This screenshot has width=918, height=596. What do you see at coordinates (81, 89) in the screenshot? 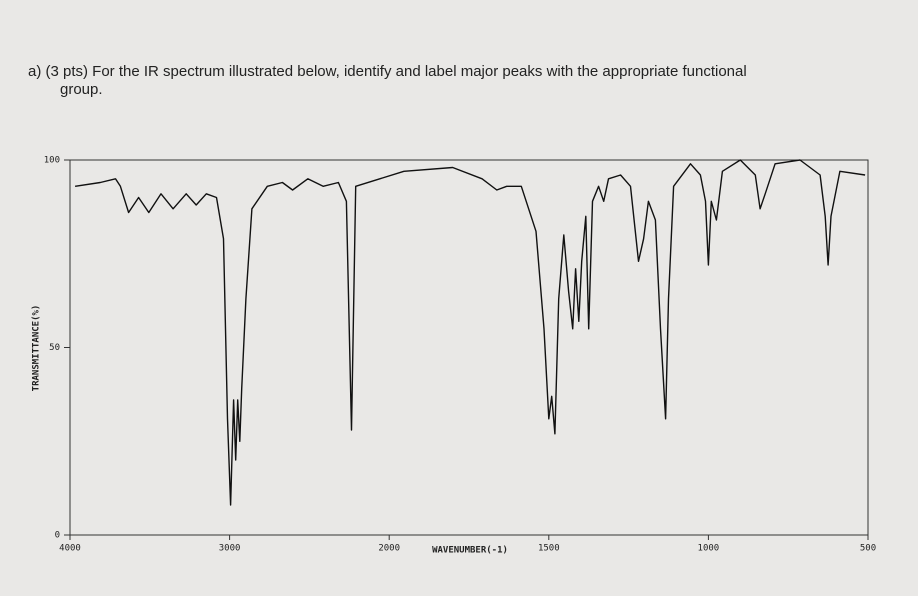
I see `question-continued: group.` at bounding box center [81, 89].